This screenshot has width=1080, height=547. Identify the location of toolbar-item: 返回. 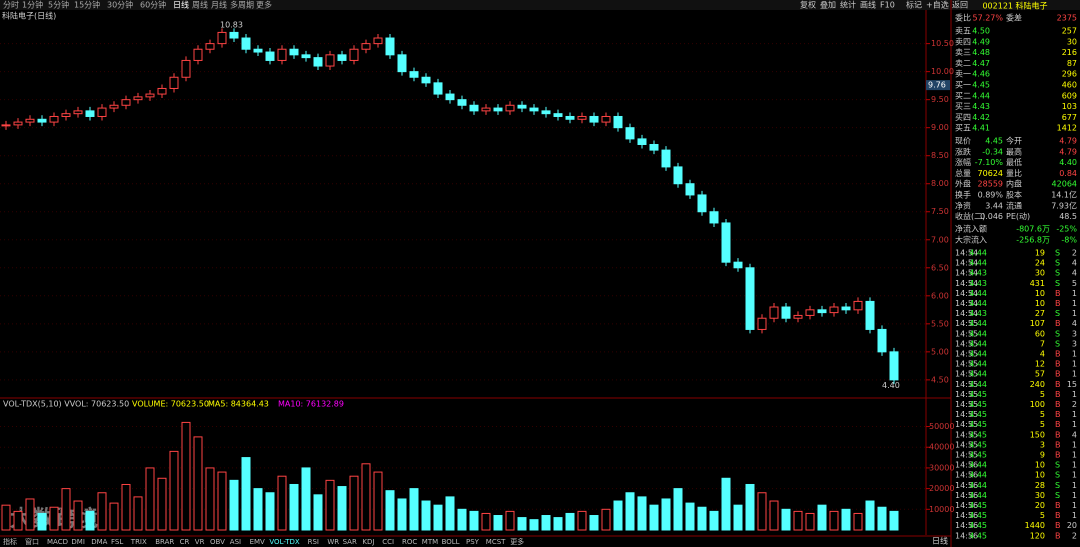
(960, 5).